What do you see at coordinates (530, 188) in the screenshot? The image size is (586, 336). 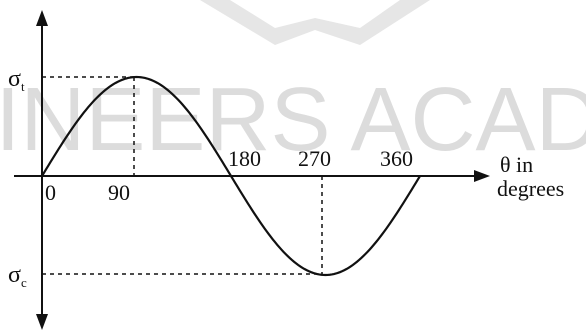 I see `x-axis-label-line2: degrees` at bounding box center [530, 188].